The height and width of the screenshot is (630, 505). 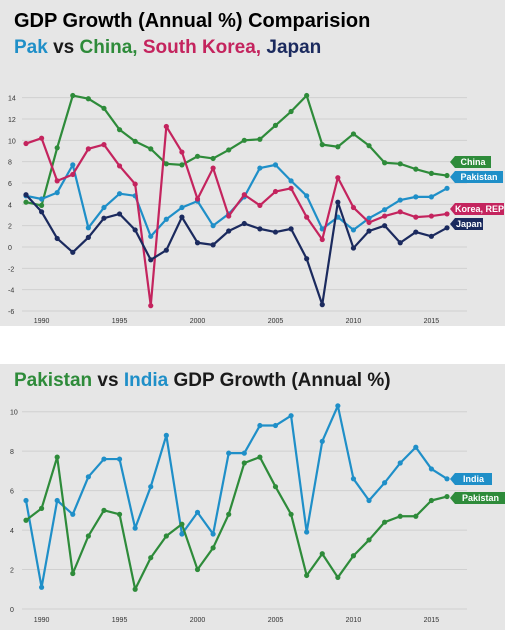 What do you see at coordinates (10, 163) in the screenshot?
I see `y-tick-label: 8` at bounding box center [10, 163].